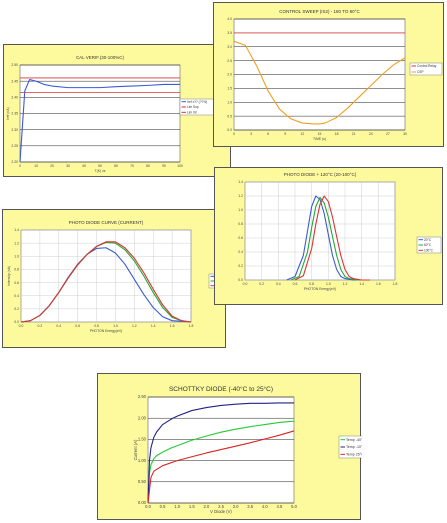 The image size is (447, 523). I want to click on x-tick-label: 60, so click(116, 166).